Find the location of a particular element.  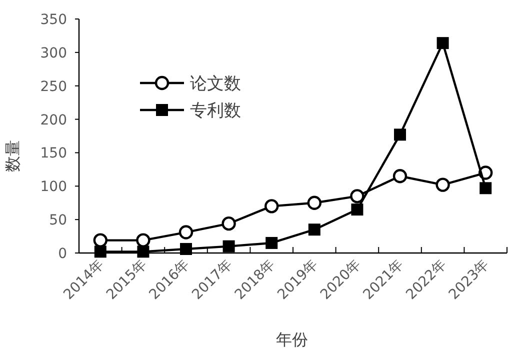

y-tick-label: 150 is located at coordinates (53, 154).